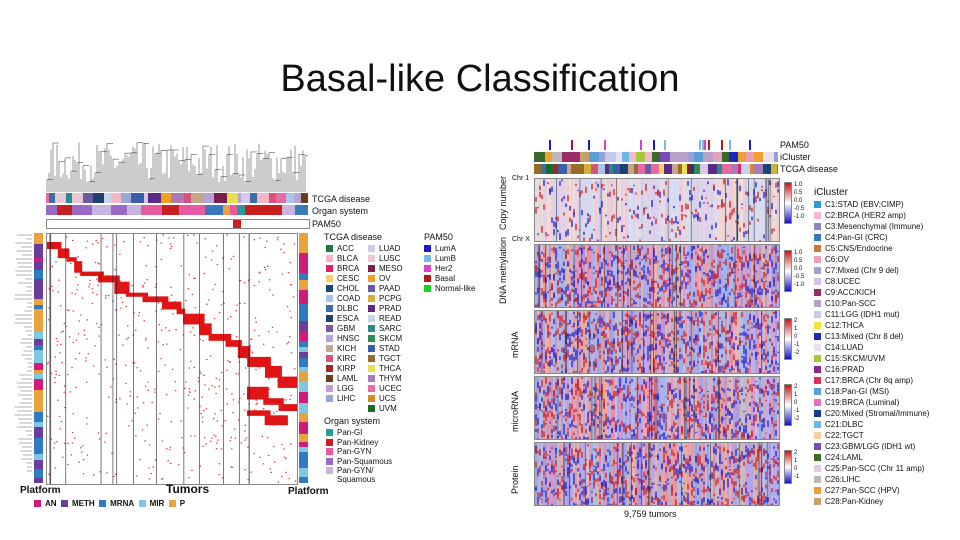 The image size is (960, 540). What do you see at coordinates (346, 328) in the screenshot?
I see `tcga-legend-label: GBM` at bounding box center [346, 328].